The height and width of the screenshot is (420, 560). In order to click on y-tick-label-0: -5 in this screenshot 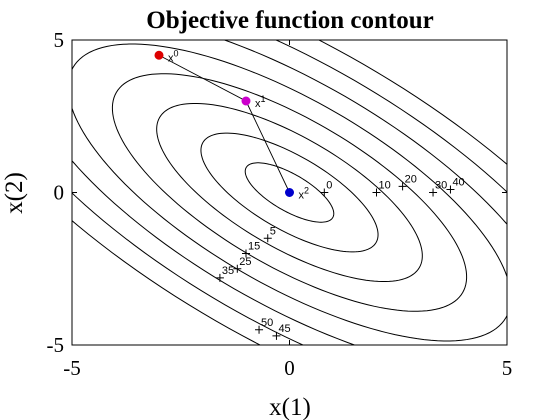, I will do `click(56, 345)`.